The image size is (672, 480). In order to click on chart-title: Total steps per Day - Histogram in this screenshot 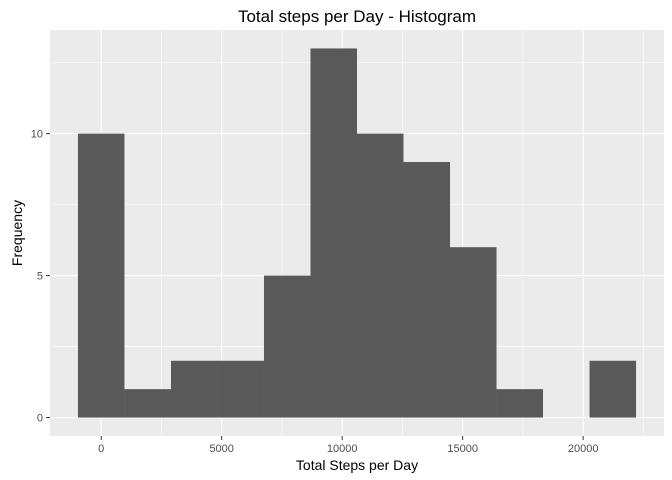, I will do `click(357, 16)`.